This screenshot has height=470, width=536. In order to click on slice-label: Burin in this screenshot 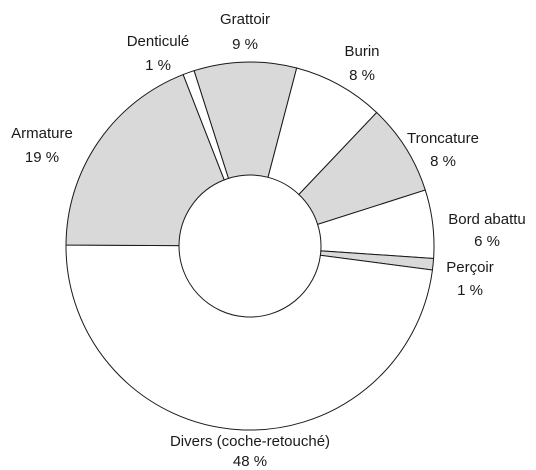, I will do `click(361, 51)`.